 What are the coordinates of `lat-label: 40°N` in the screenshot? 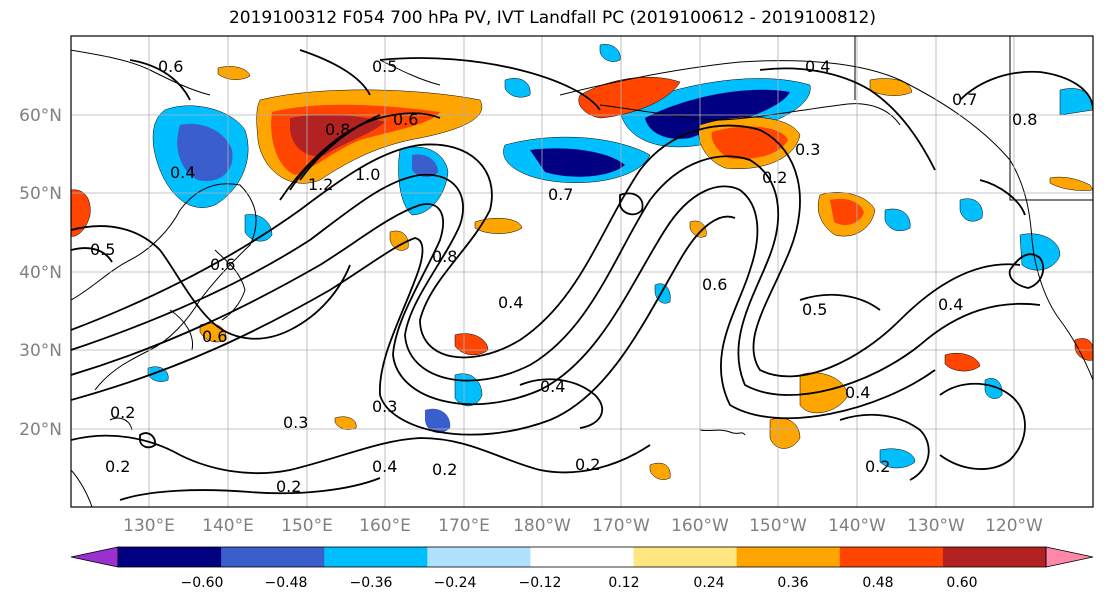 It's located at (40, 273).